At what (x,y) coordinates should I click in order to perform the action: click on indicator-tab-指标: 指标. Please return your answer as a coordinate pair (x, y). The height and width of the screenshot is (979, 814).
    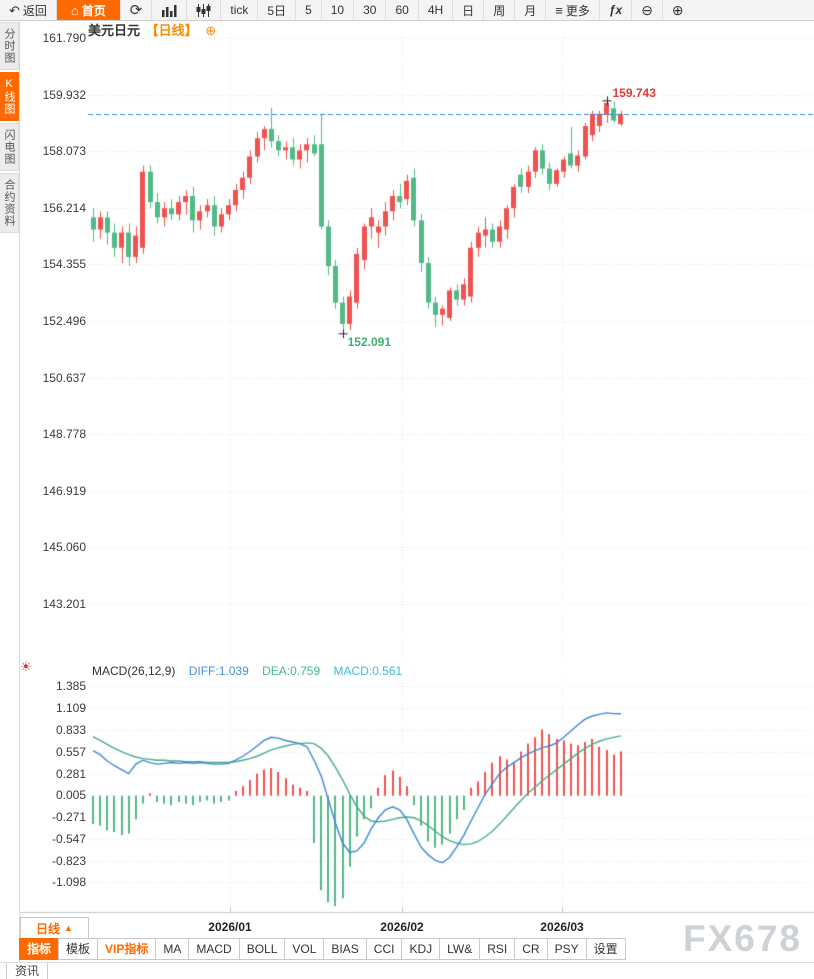
    Looking at the image, I should click on (39, 949).